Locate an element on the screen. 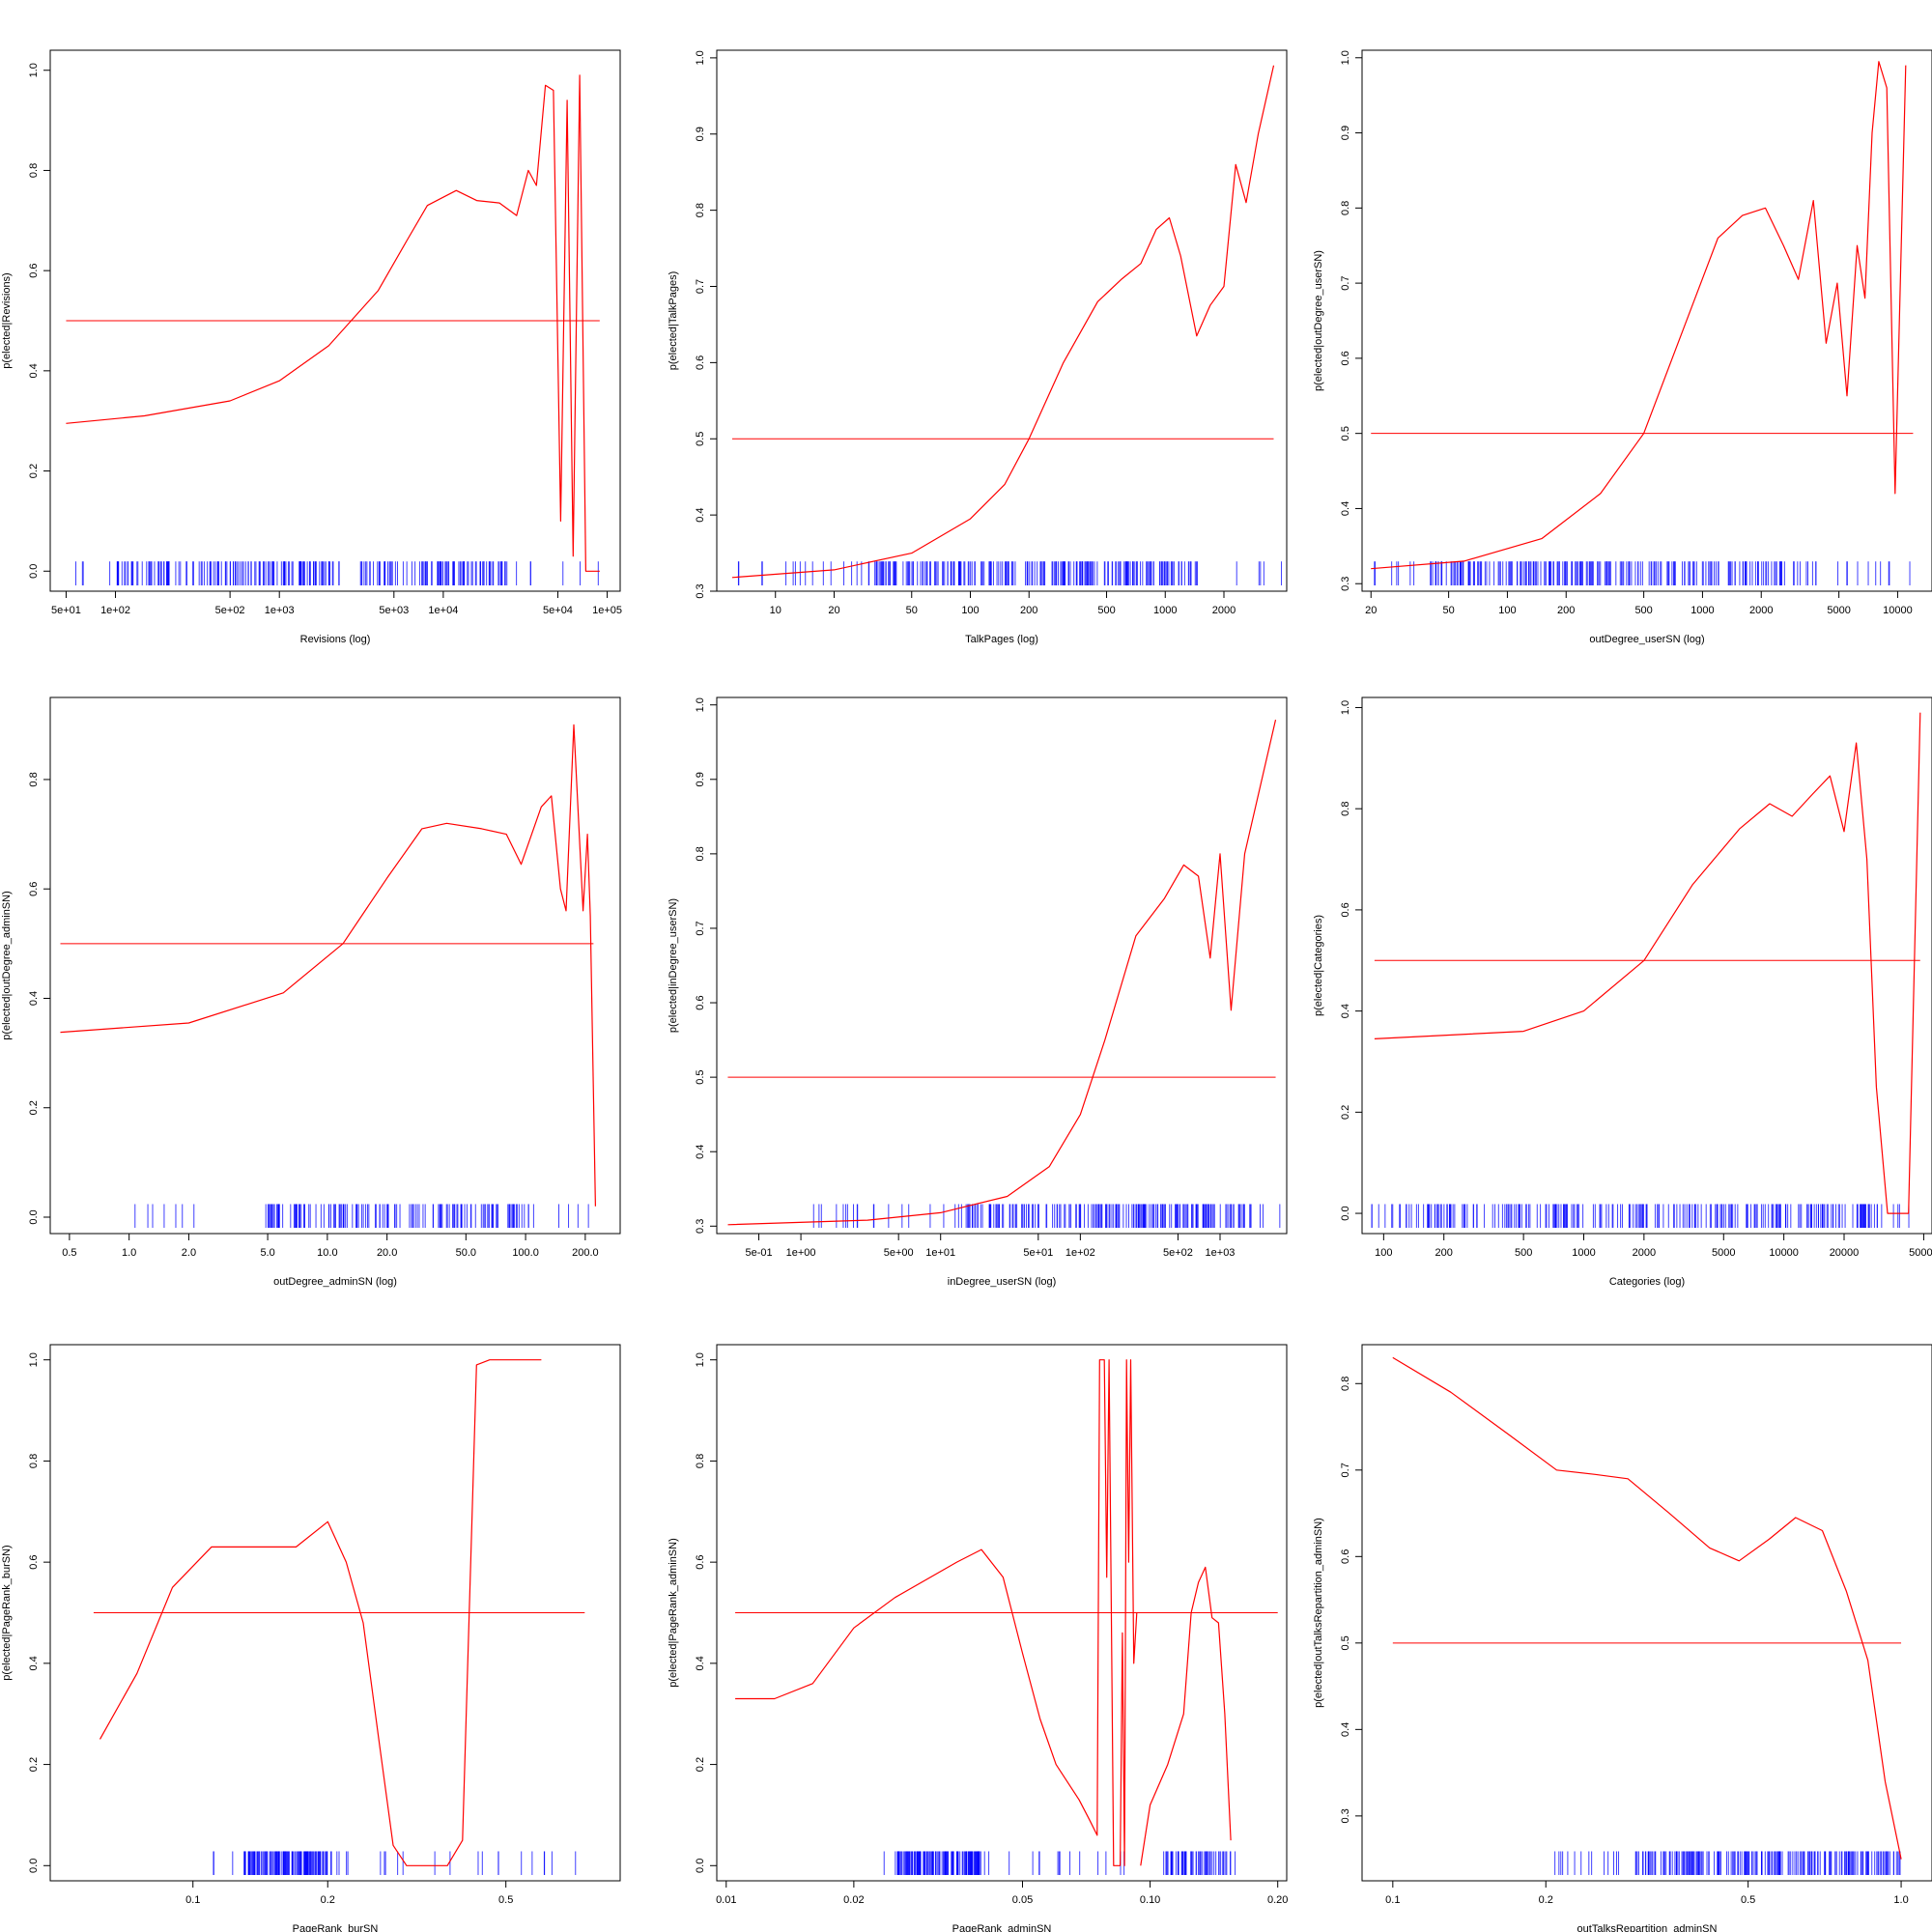 The image size is (1932, 1932). x-tick-label: 0.02 is located at coordinates (853, 1900).